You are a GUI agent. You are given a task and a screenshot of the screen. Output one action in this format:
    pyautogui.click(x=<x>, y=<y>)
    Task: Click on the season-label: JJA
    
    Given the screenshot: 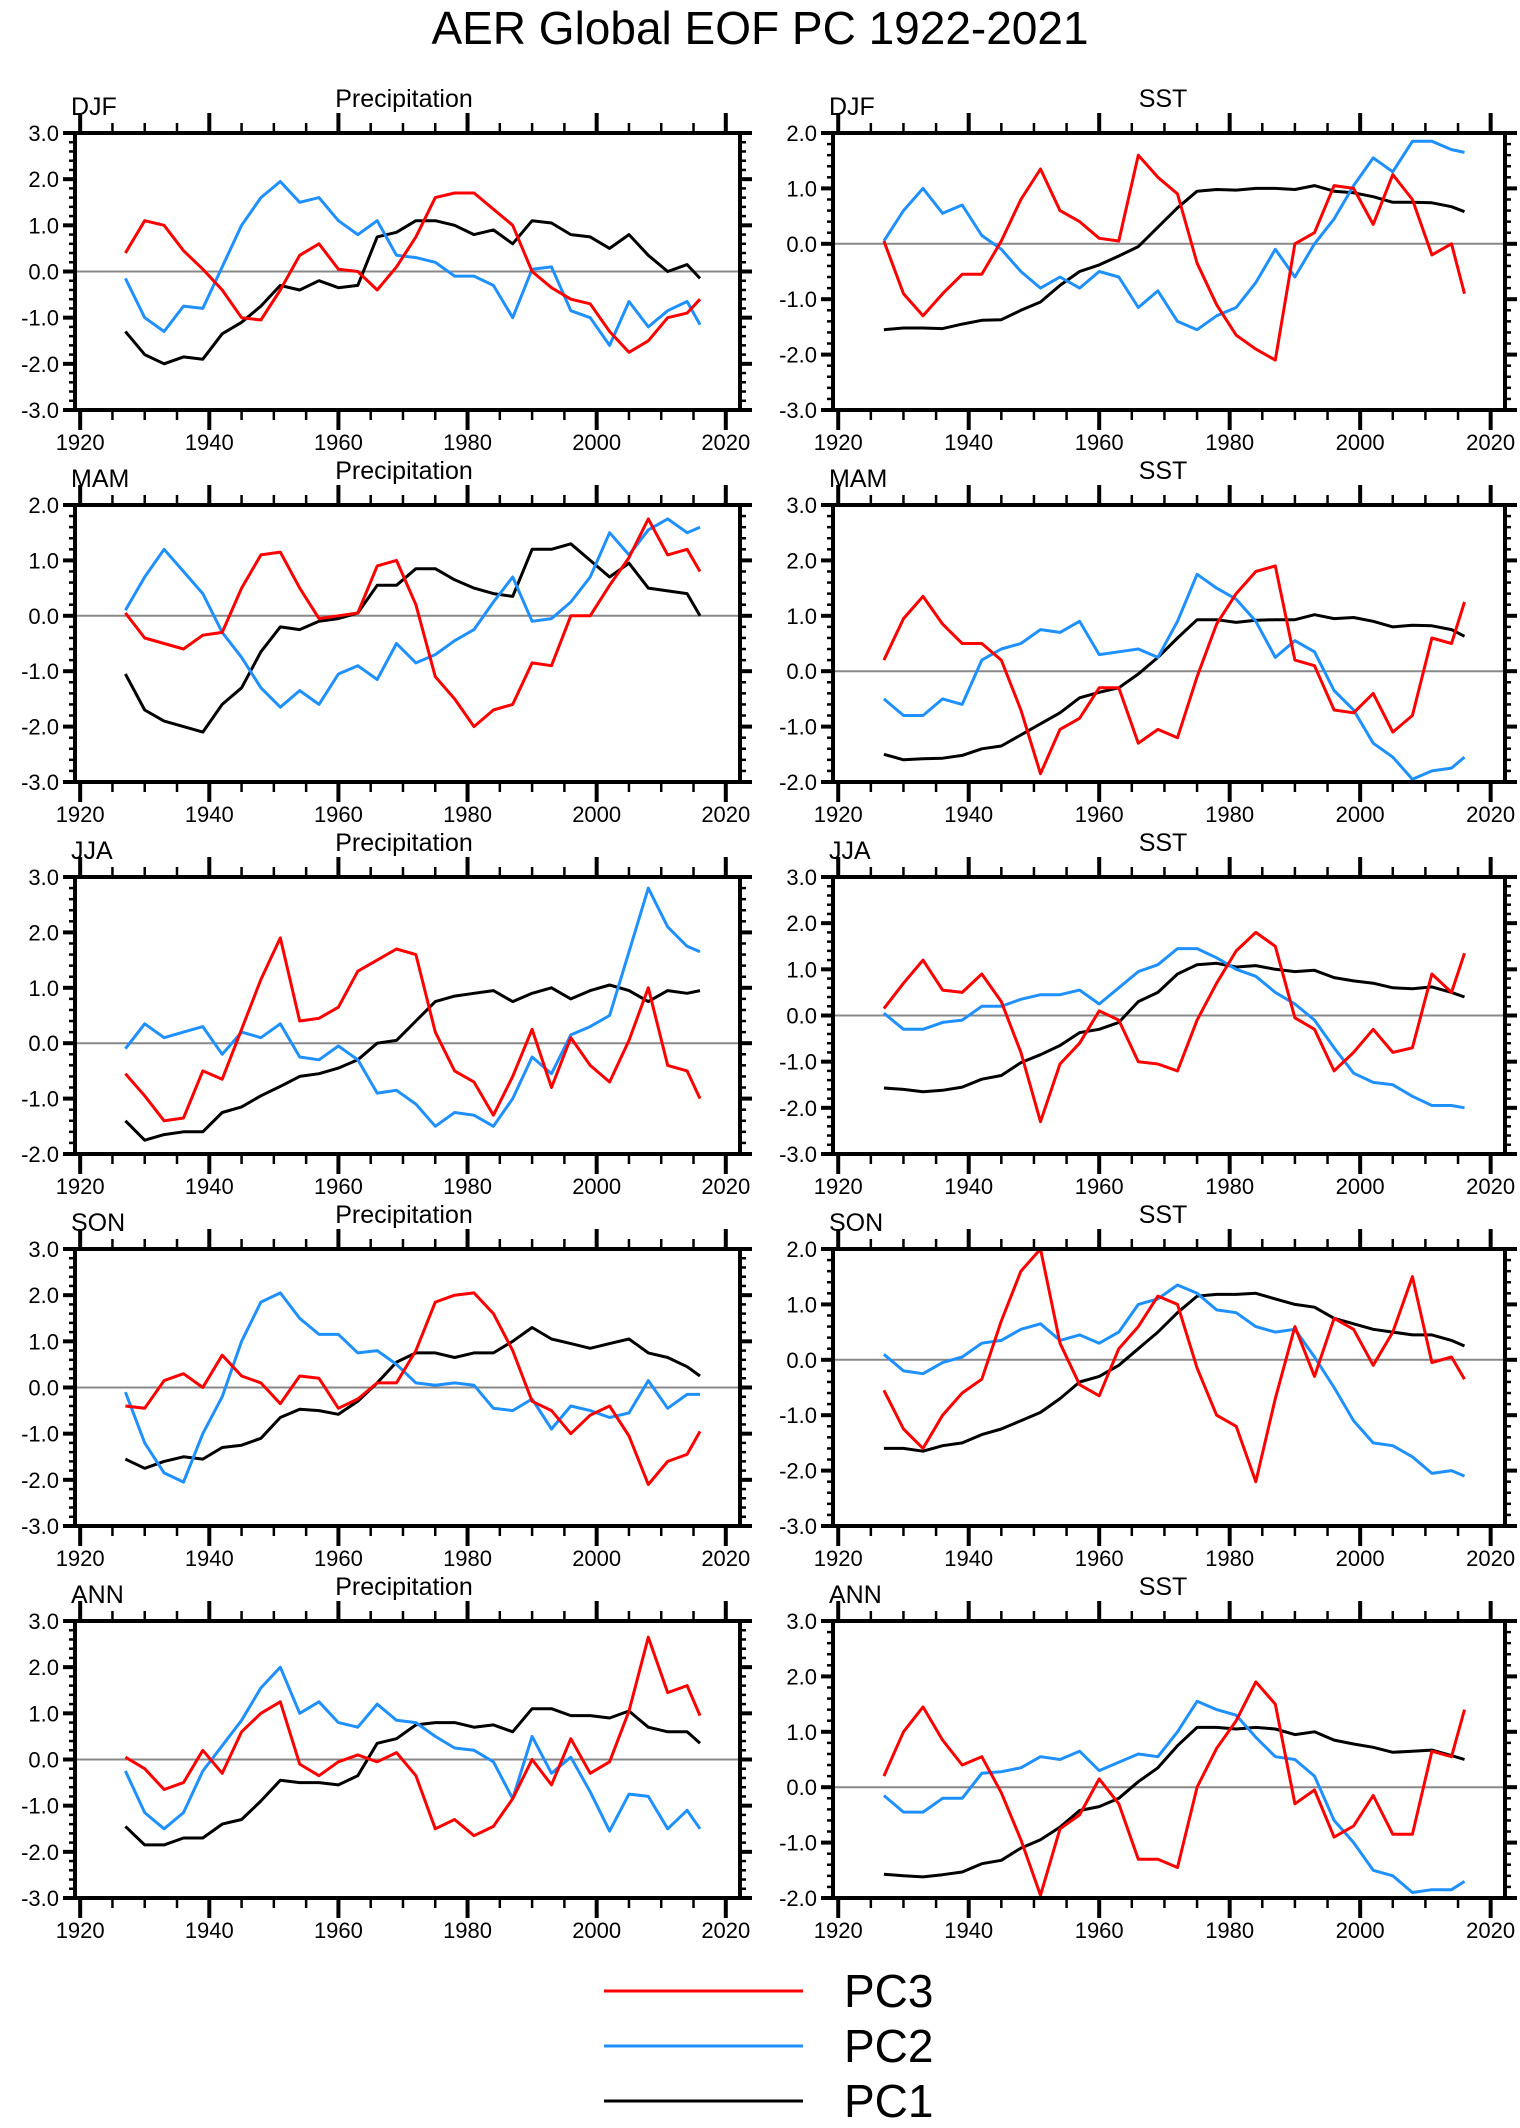 What is the action you would take?
    pyautogui.click(x=850, y=851)
    